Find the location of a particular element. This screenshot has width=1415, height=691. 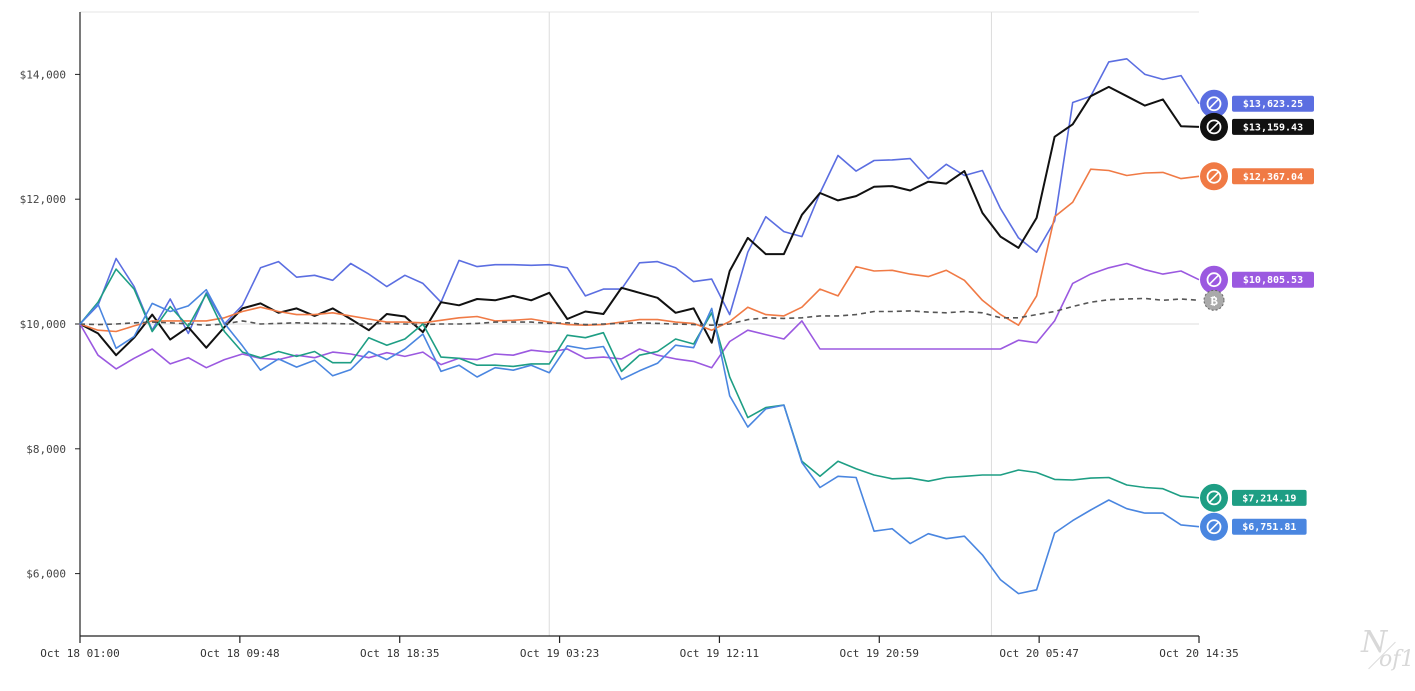

grok-icon is located at coordinates (1214, 126).